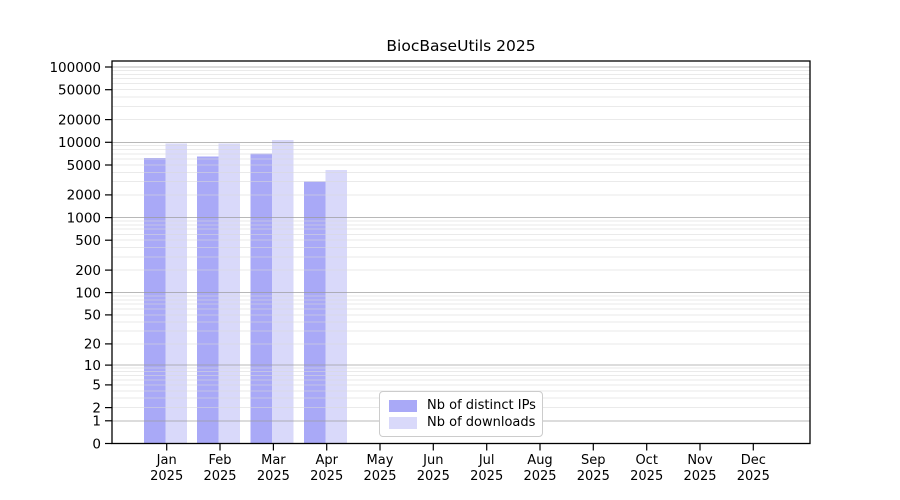 Image resolution: width=900 pixels, height=500 pixels. What do you see at coordinates (96, 444) in the screenshot?
I see `y-tick-label: 0` at bounding box center [96, 444].